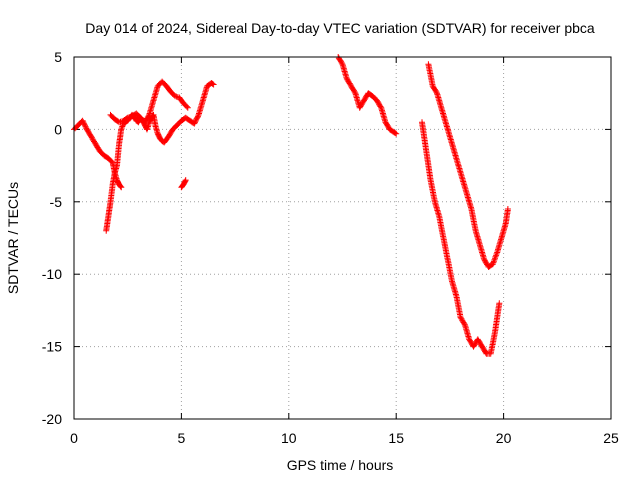  What do you see at coordinates (13, 238) in the screenshot?
I see `y-axis-label: SDTVAR / TECUs` at bounding box center [13, 238].